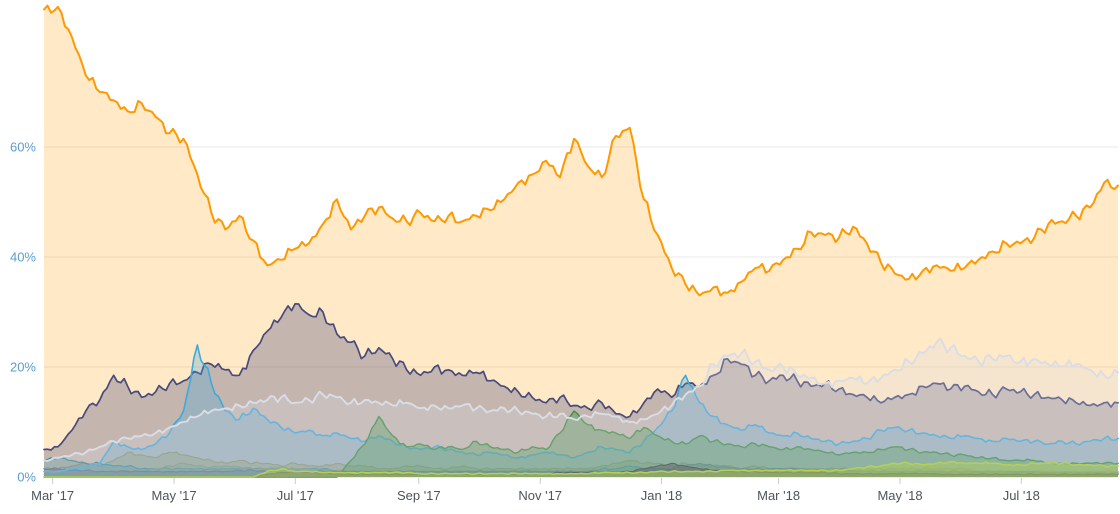 This screenshot has height=514, width=1120. I want to click on series-monero-line, so click(581, 468).